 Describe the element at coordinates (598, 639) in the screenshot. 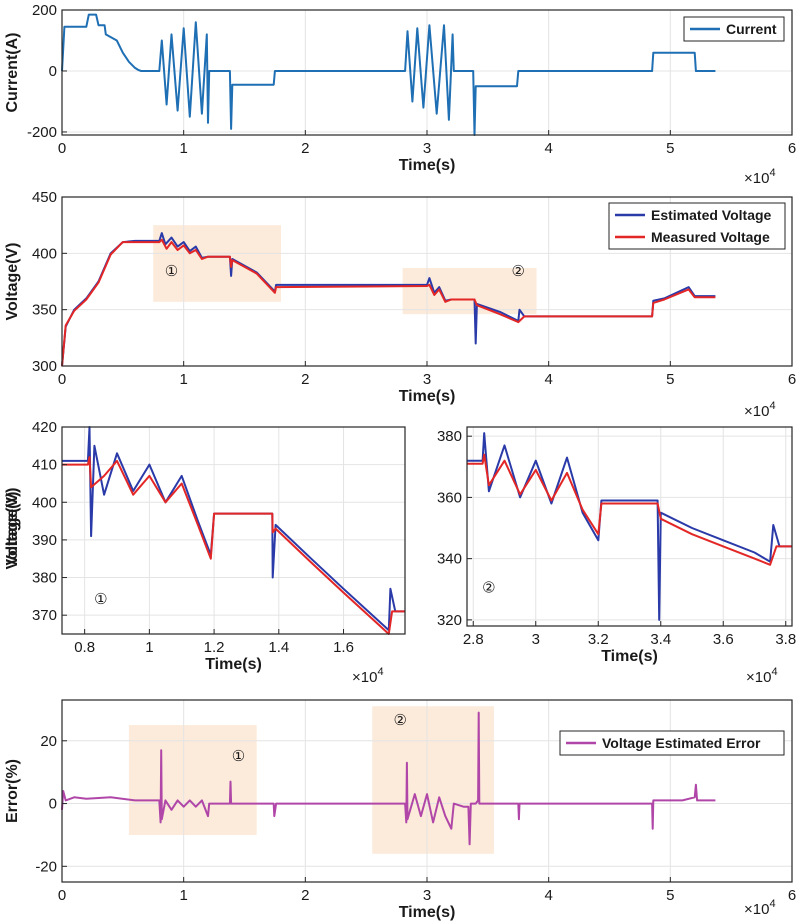

I see `x-tick-label: 3.2` at that location.